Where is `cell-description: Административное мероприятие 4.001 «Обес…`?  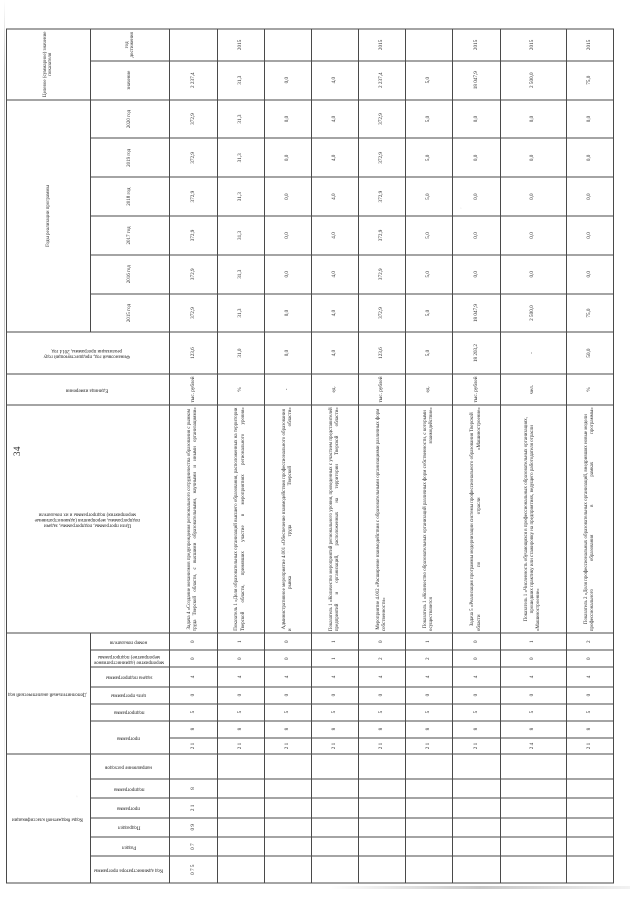 cell-description: Административное мероприятие 4.001 «Обес… is located at coordinates (288, 518).